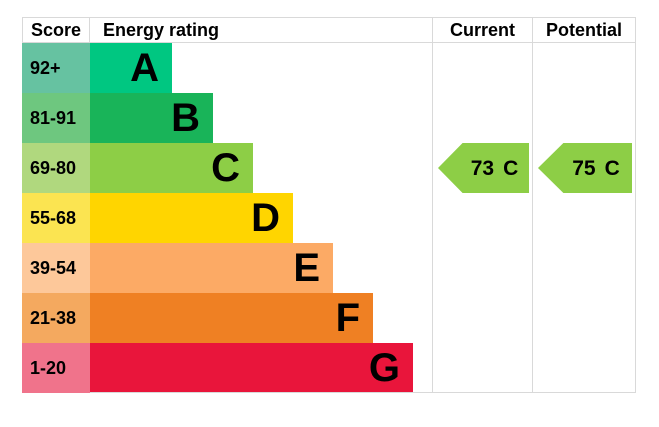 The height and width of the screenshot is (427, 659). I want to click on band-row: 39-54 E, so click(329, 268).